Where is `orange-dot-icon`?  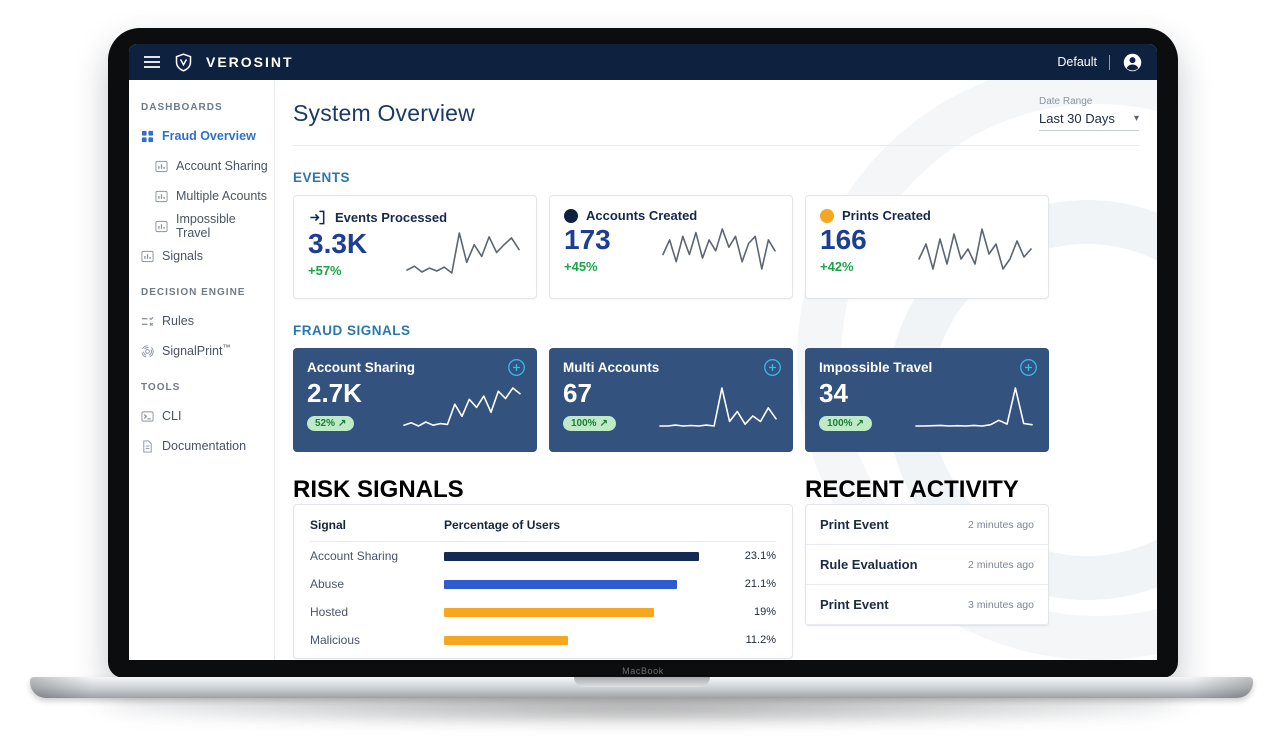
orange-dot-icon is located at coordinates (827, 215).